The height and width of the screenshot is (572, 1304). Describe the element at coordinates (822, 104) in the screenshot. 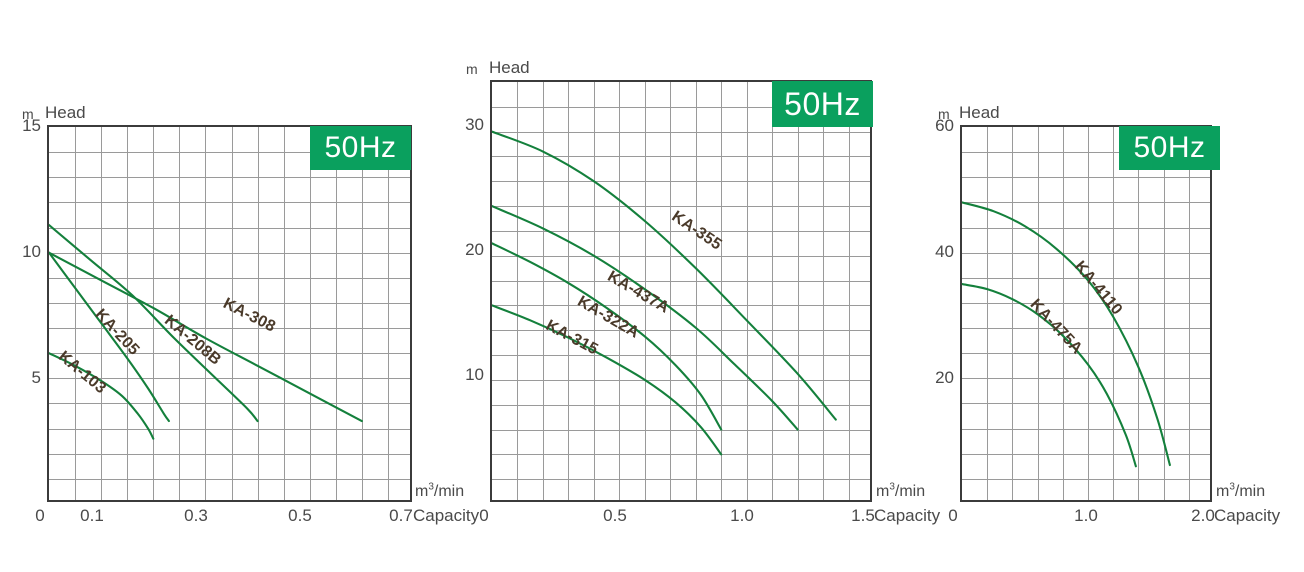

I see `hz-badge-2: 50Hz` at that location.